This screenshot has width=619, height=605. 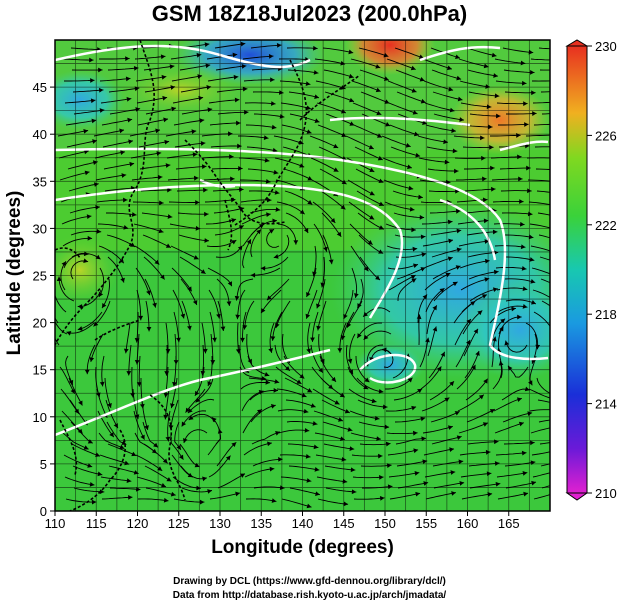 I want to click on x-axis-label: Longitude (degrees), so click(x=302, y=547).